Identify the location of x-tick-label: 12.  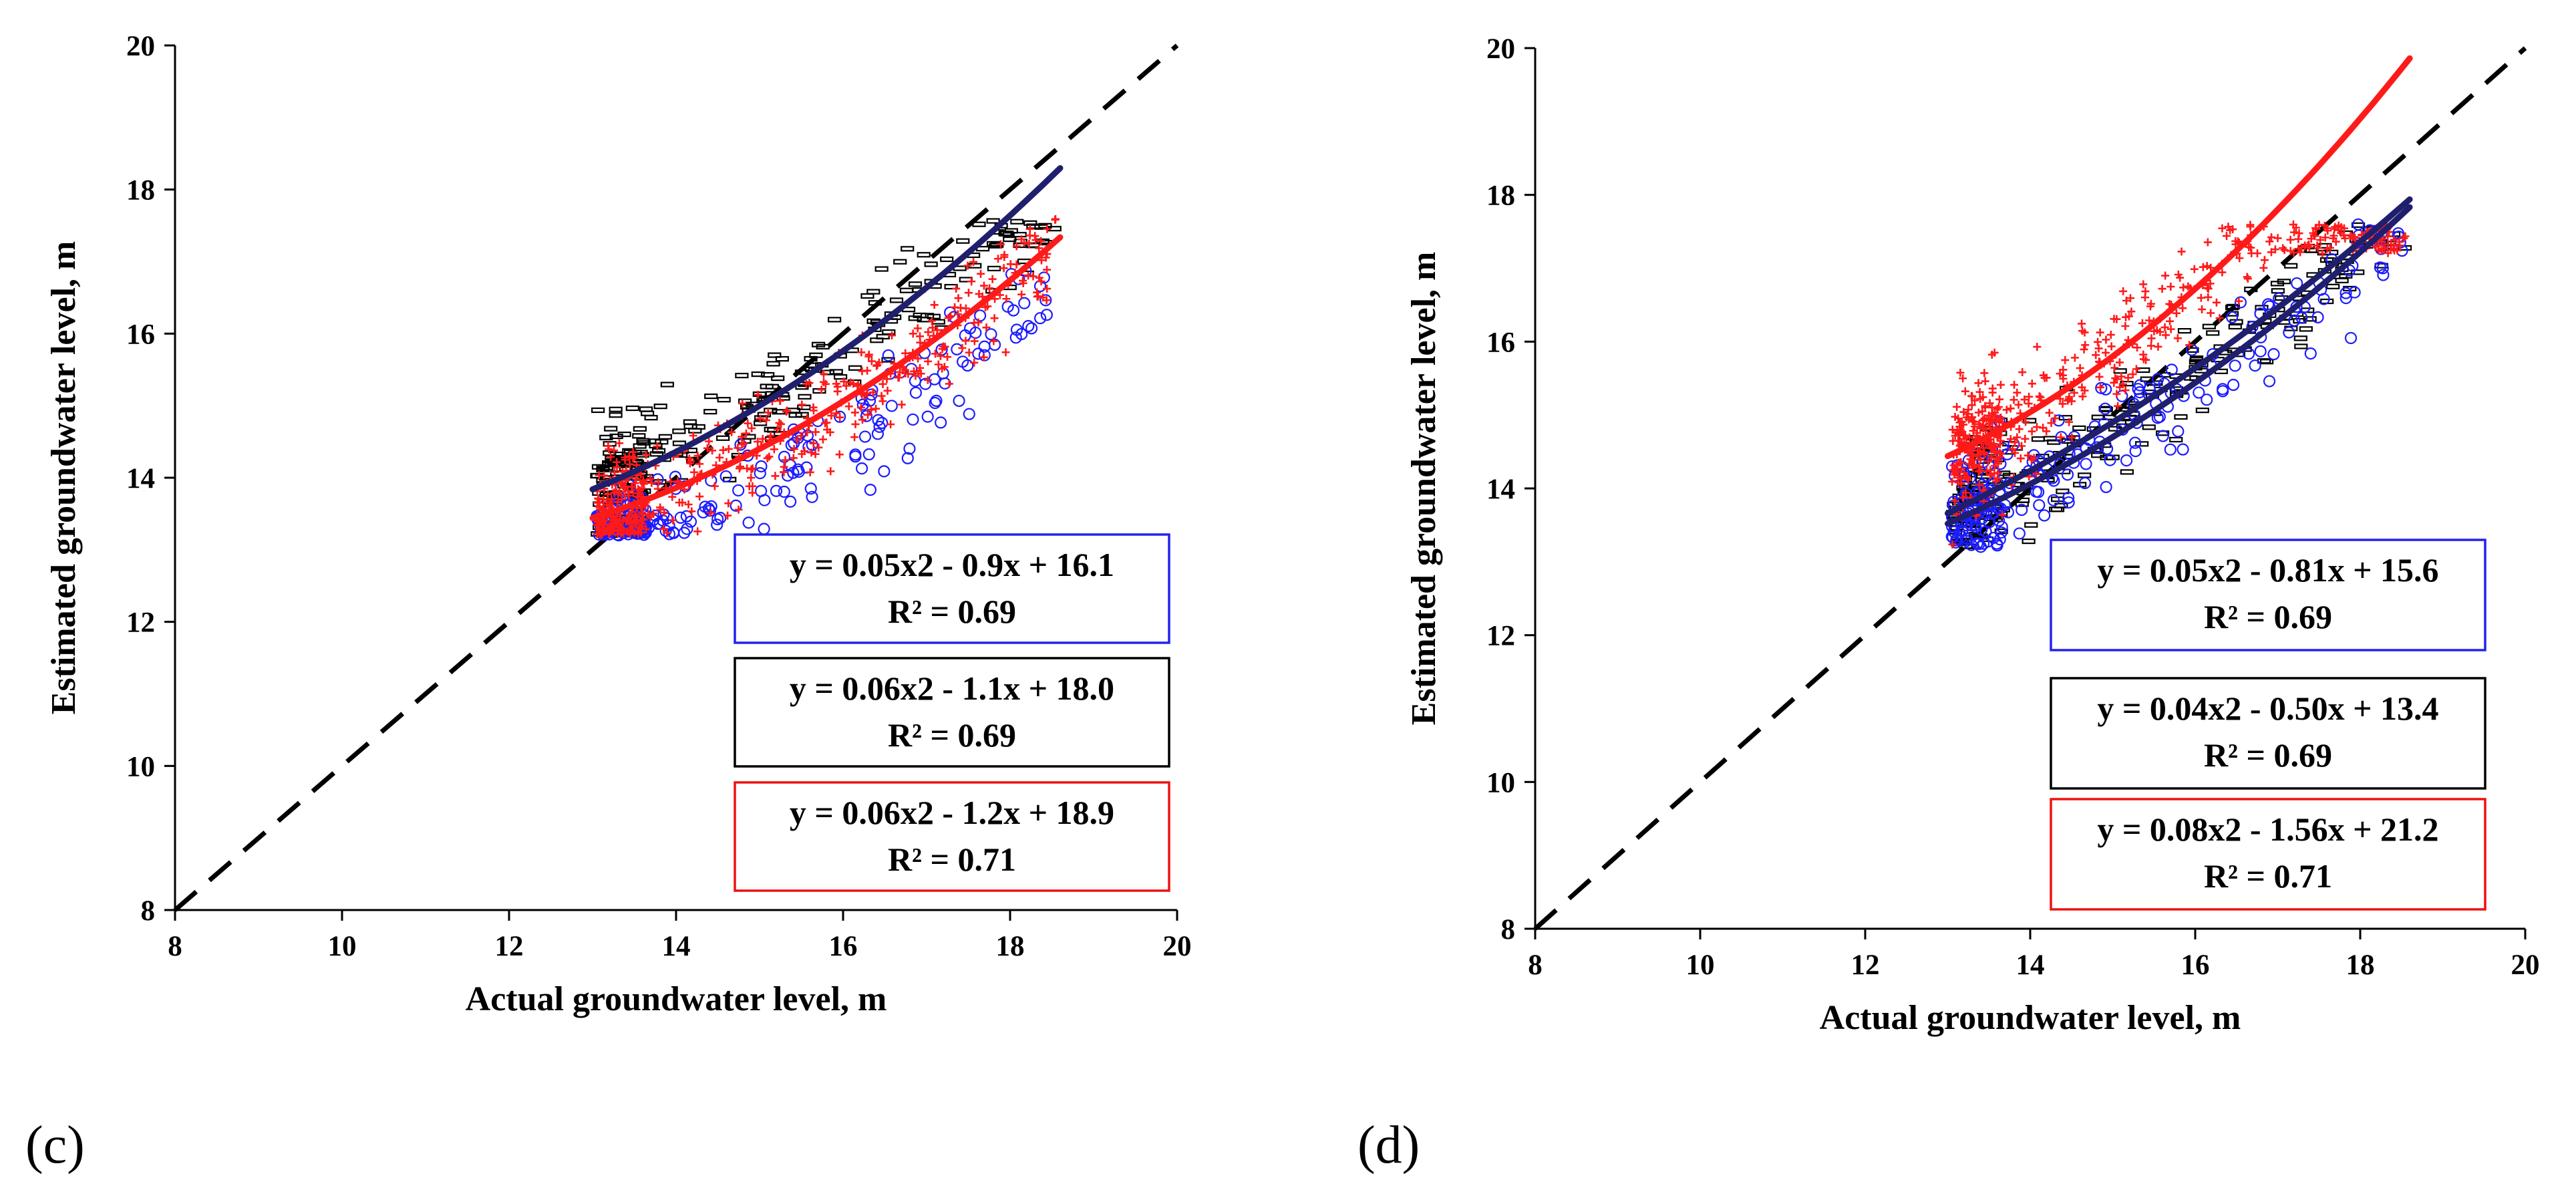
(509, 946).